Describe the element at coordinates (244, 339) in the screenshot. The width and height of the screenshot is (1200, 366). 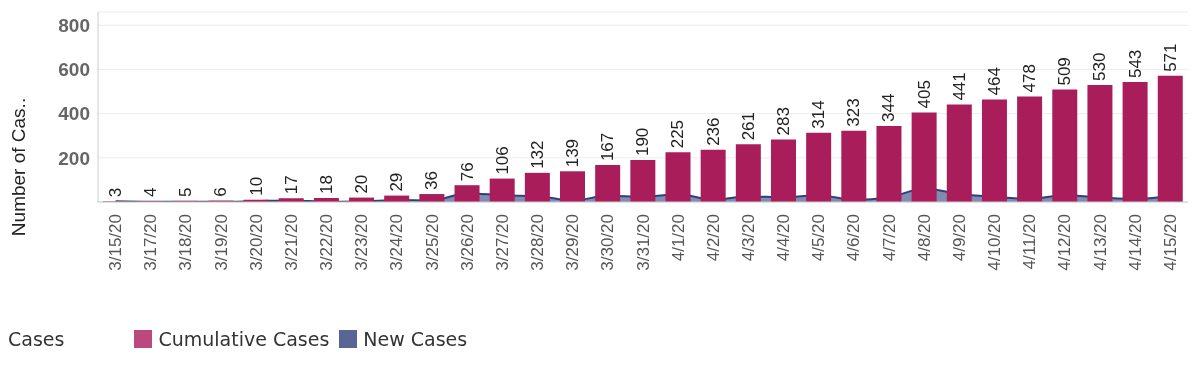
I see `legend-label: Cumulative Cases` at that location.